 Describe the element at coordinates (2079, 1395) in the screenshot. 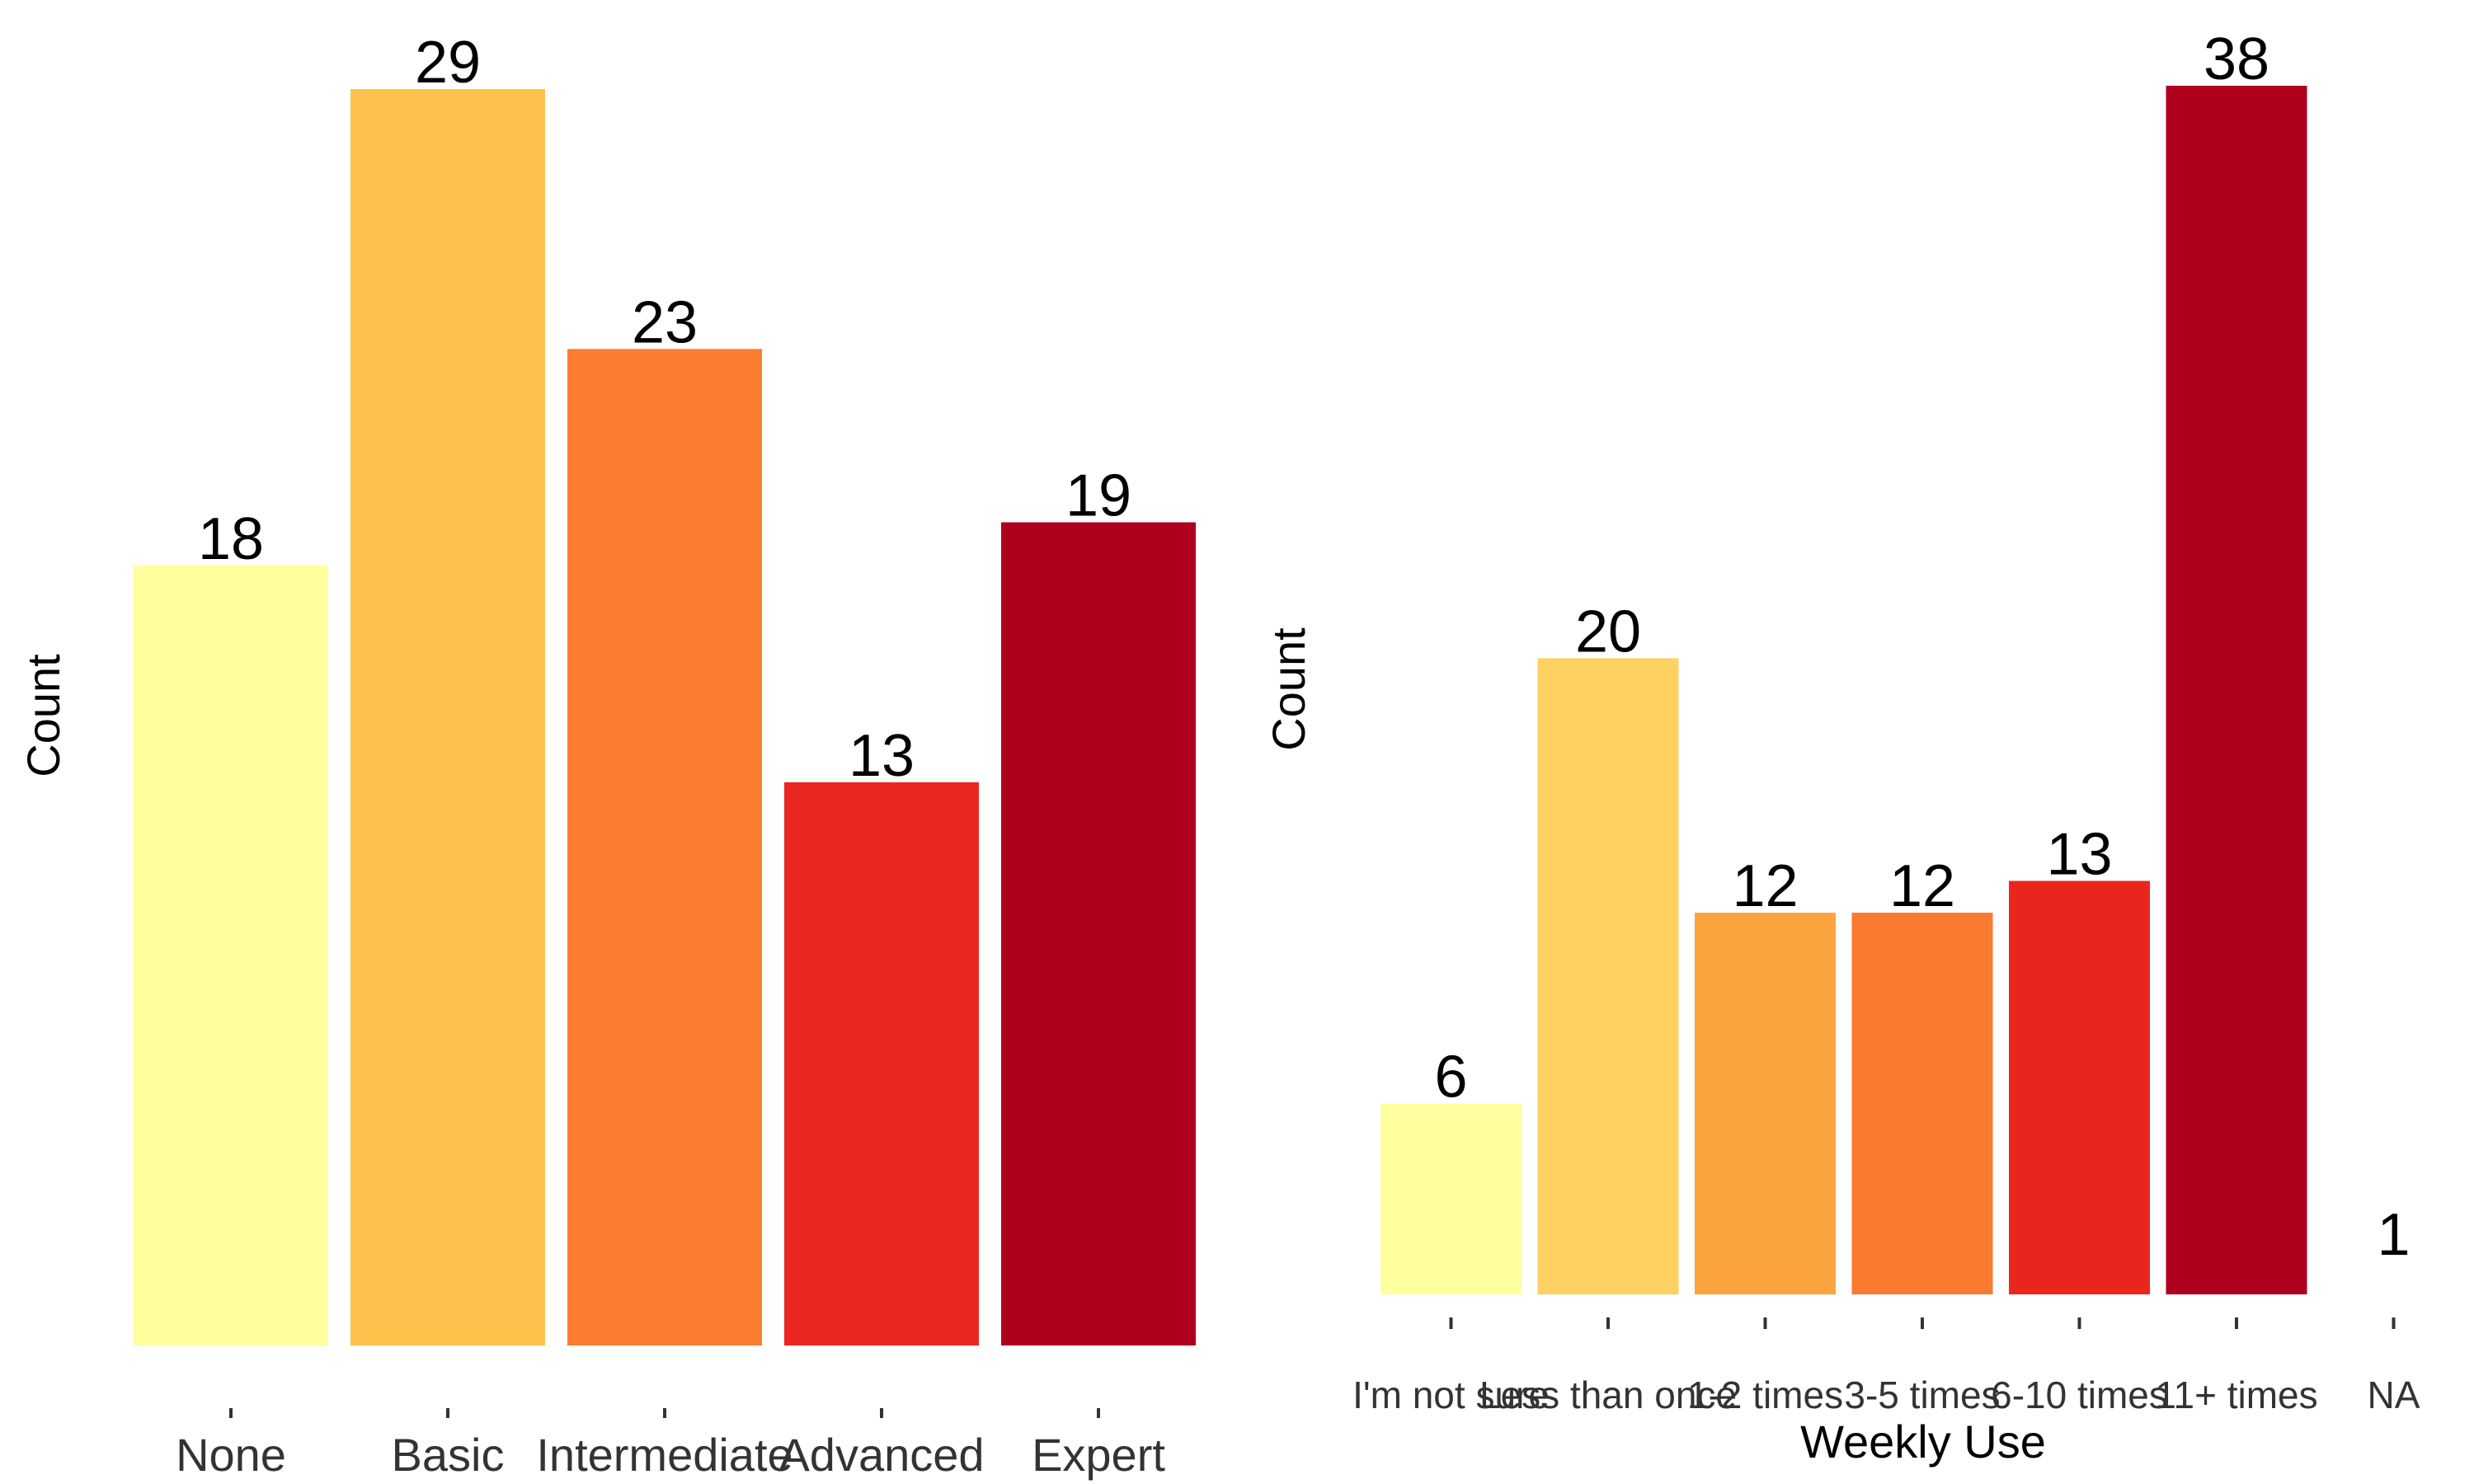

I see `chart-2-tick-label-6-10-times: 6-10 times` at that location.